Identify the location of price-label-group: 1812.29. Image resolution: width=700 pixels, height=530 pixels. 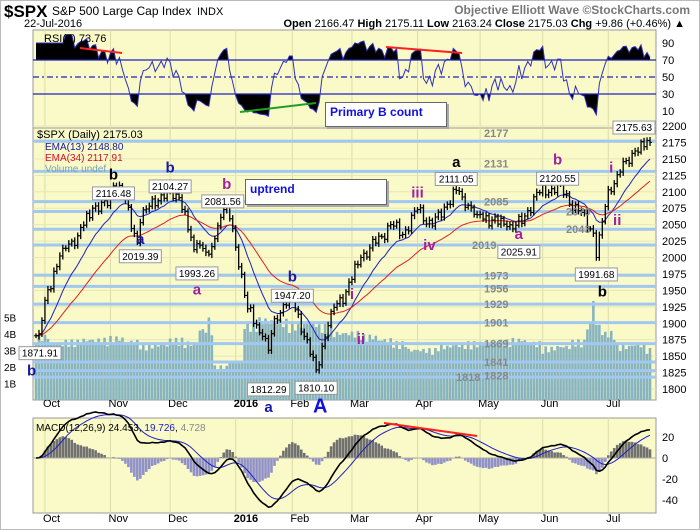
(268, 389).